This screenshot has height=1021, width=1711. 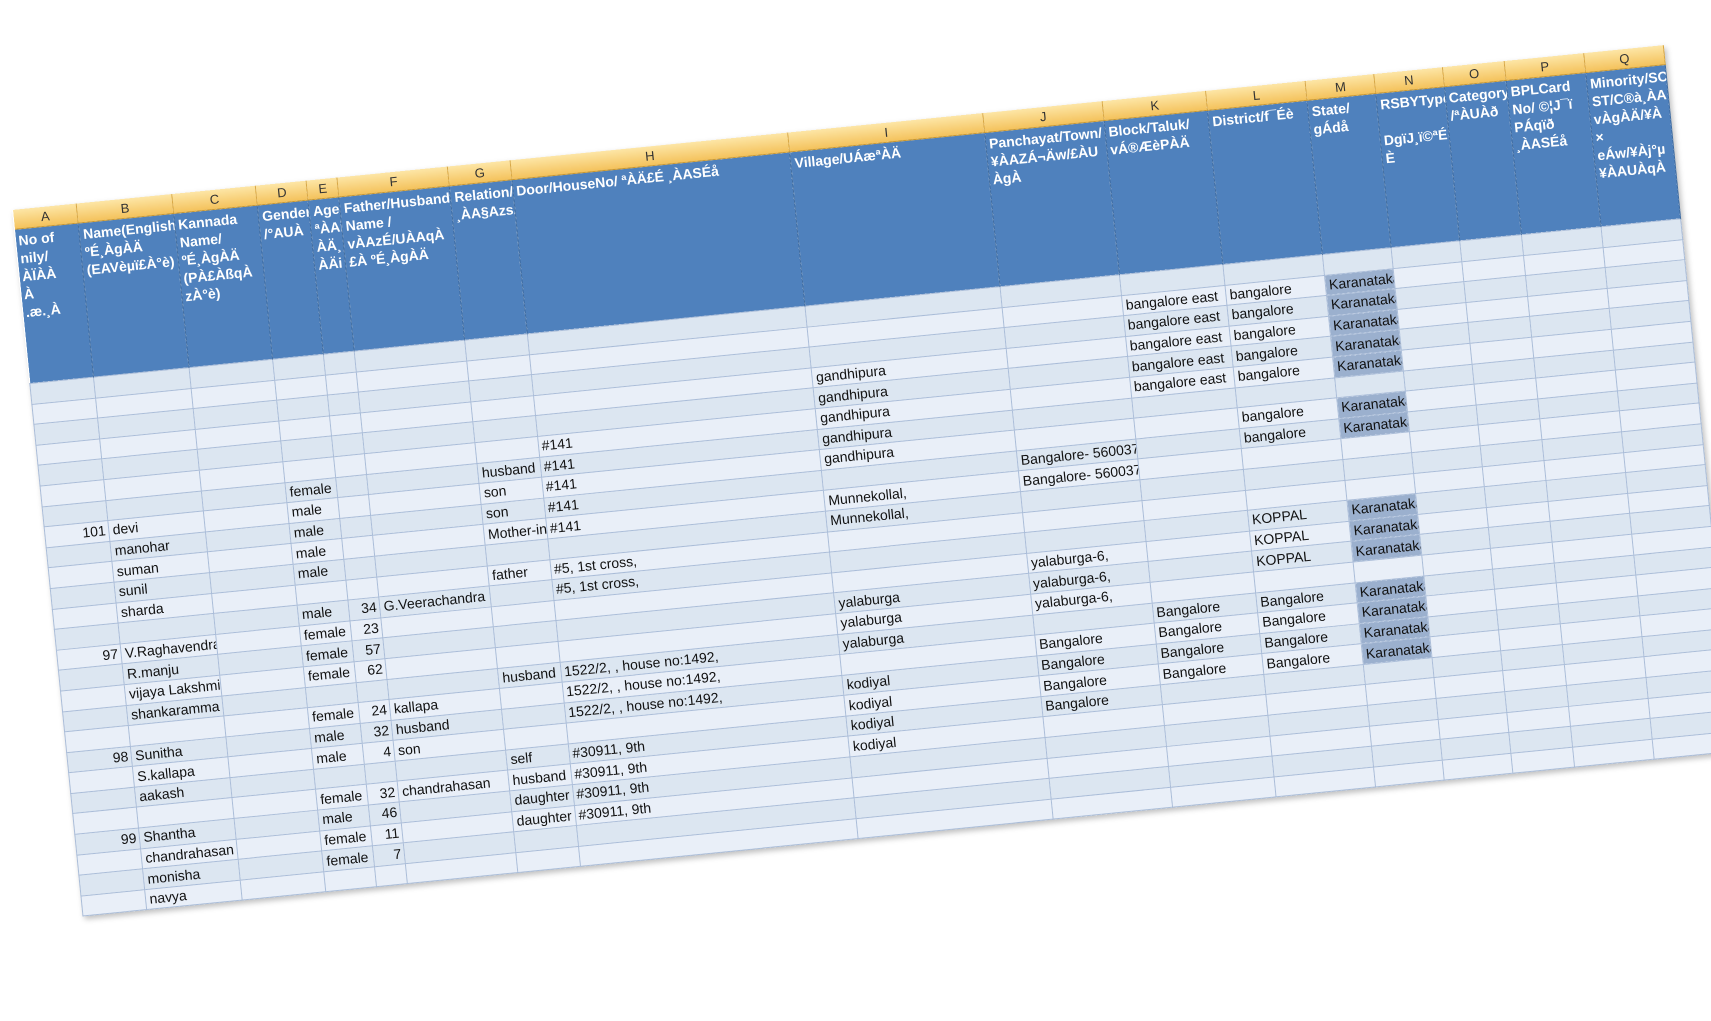 I want to click on cell-e-13: 34, so click(x=365, y=609).